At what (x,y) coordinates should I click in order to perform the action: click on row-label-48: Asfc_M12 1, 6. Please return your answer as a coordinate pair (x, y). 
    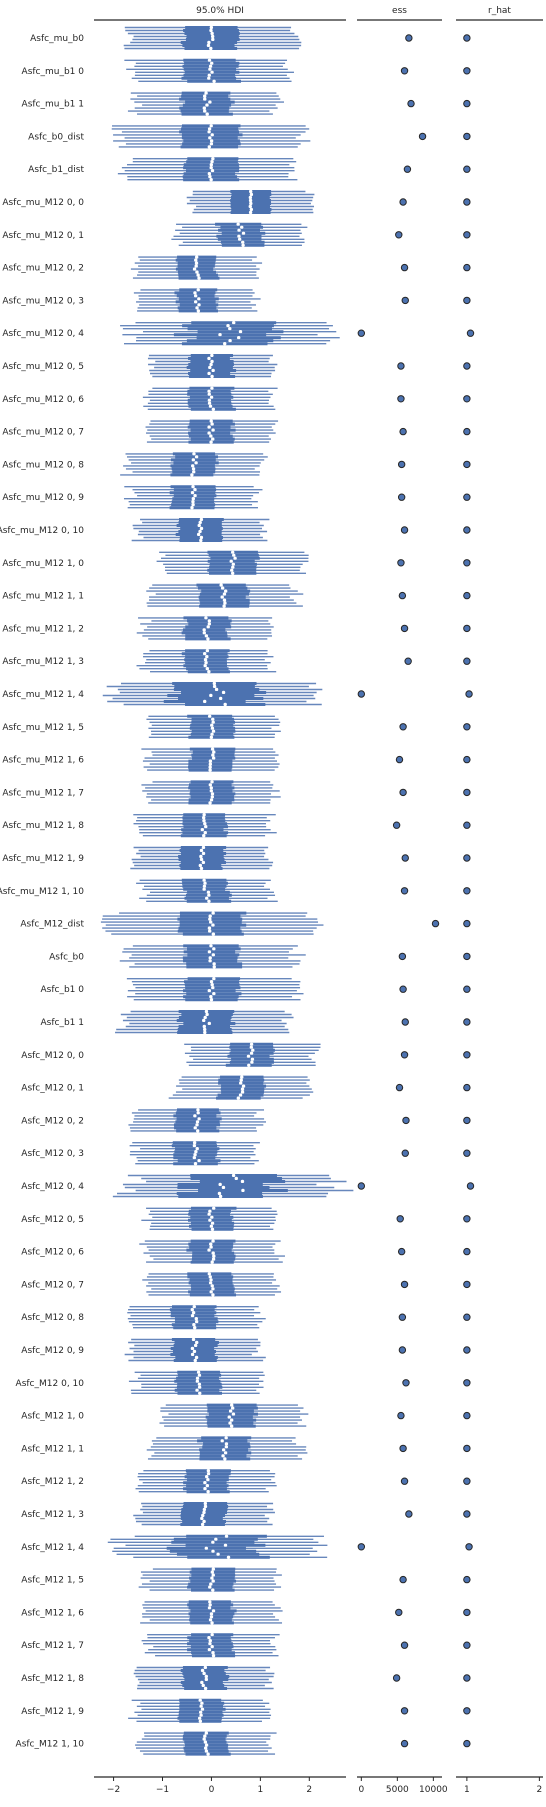
    Looking at the image, I should click on (52, 1613).